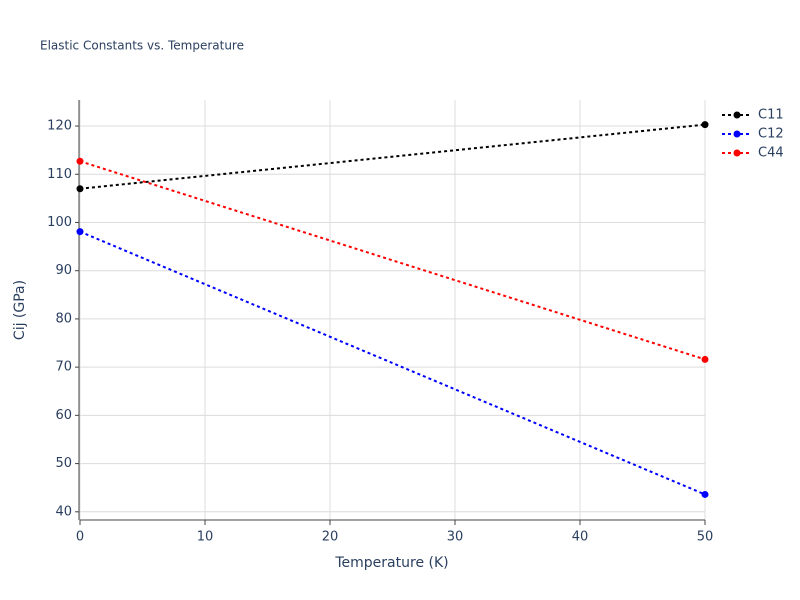  Describe the element at coordinates (63, 367) in the screenshot. I see `y-tick-label: 70` at that location.